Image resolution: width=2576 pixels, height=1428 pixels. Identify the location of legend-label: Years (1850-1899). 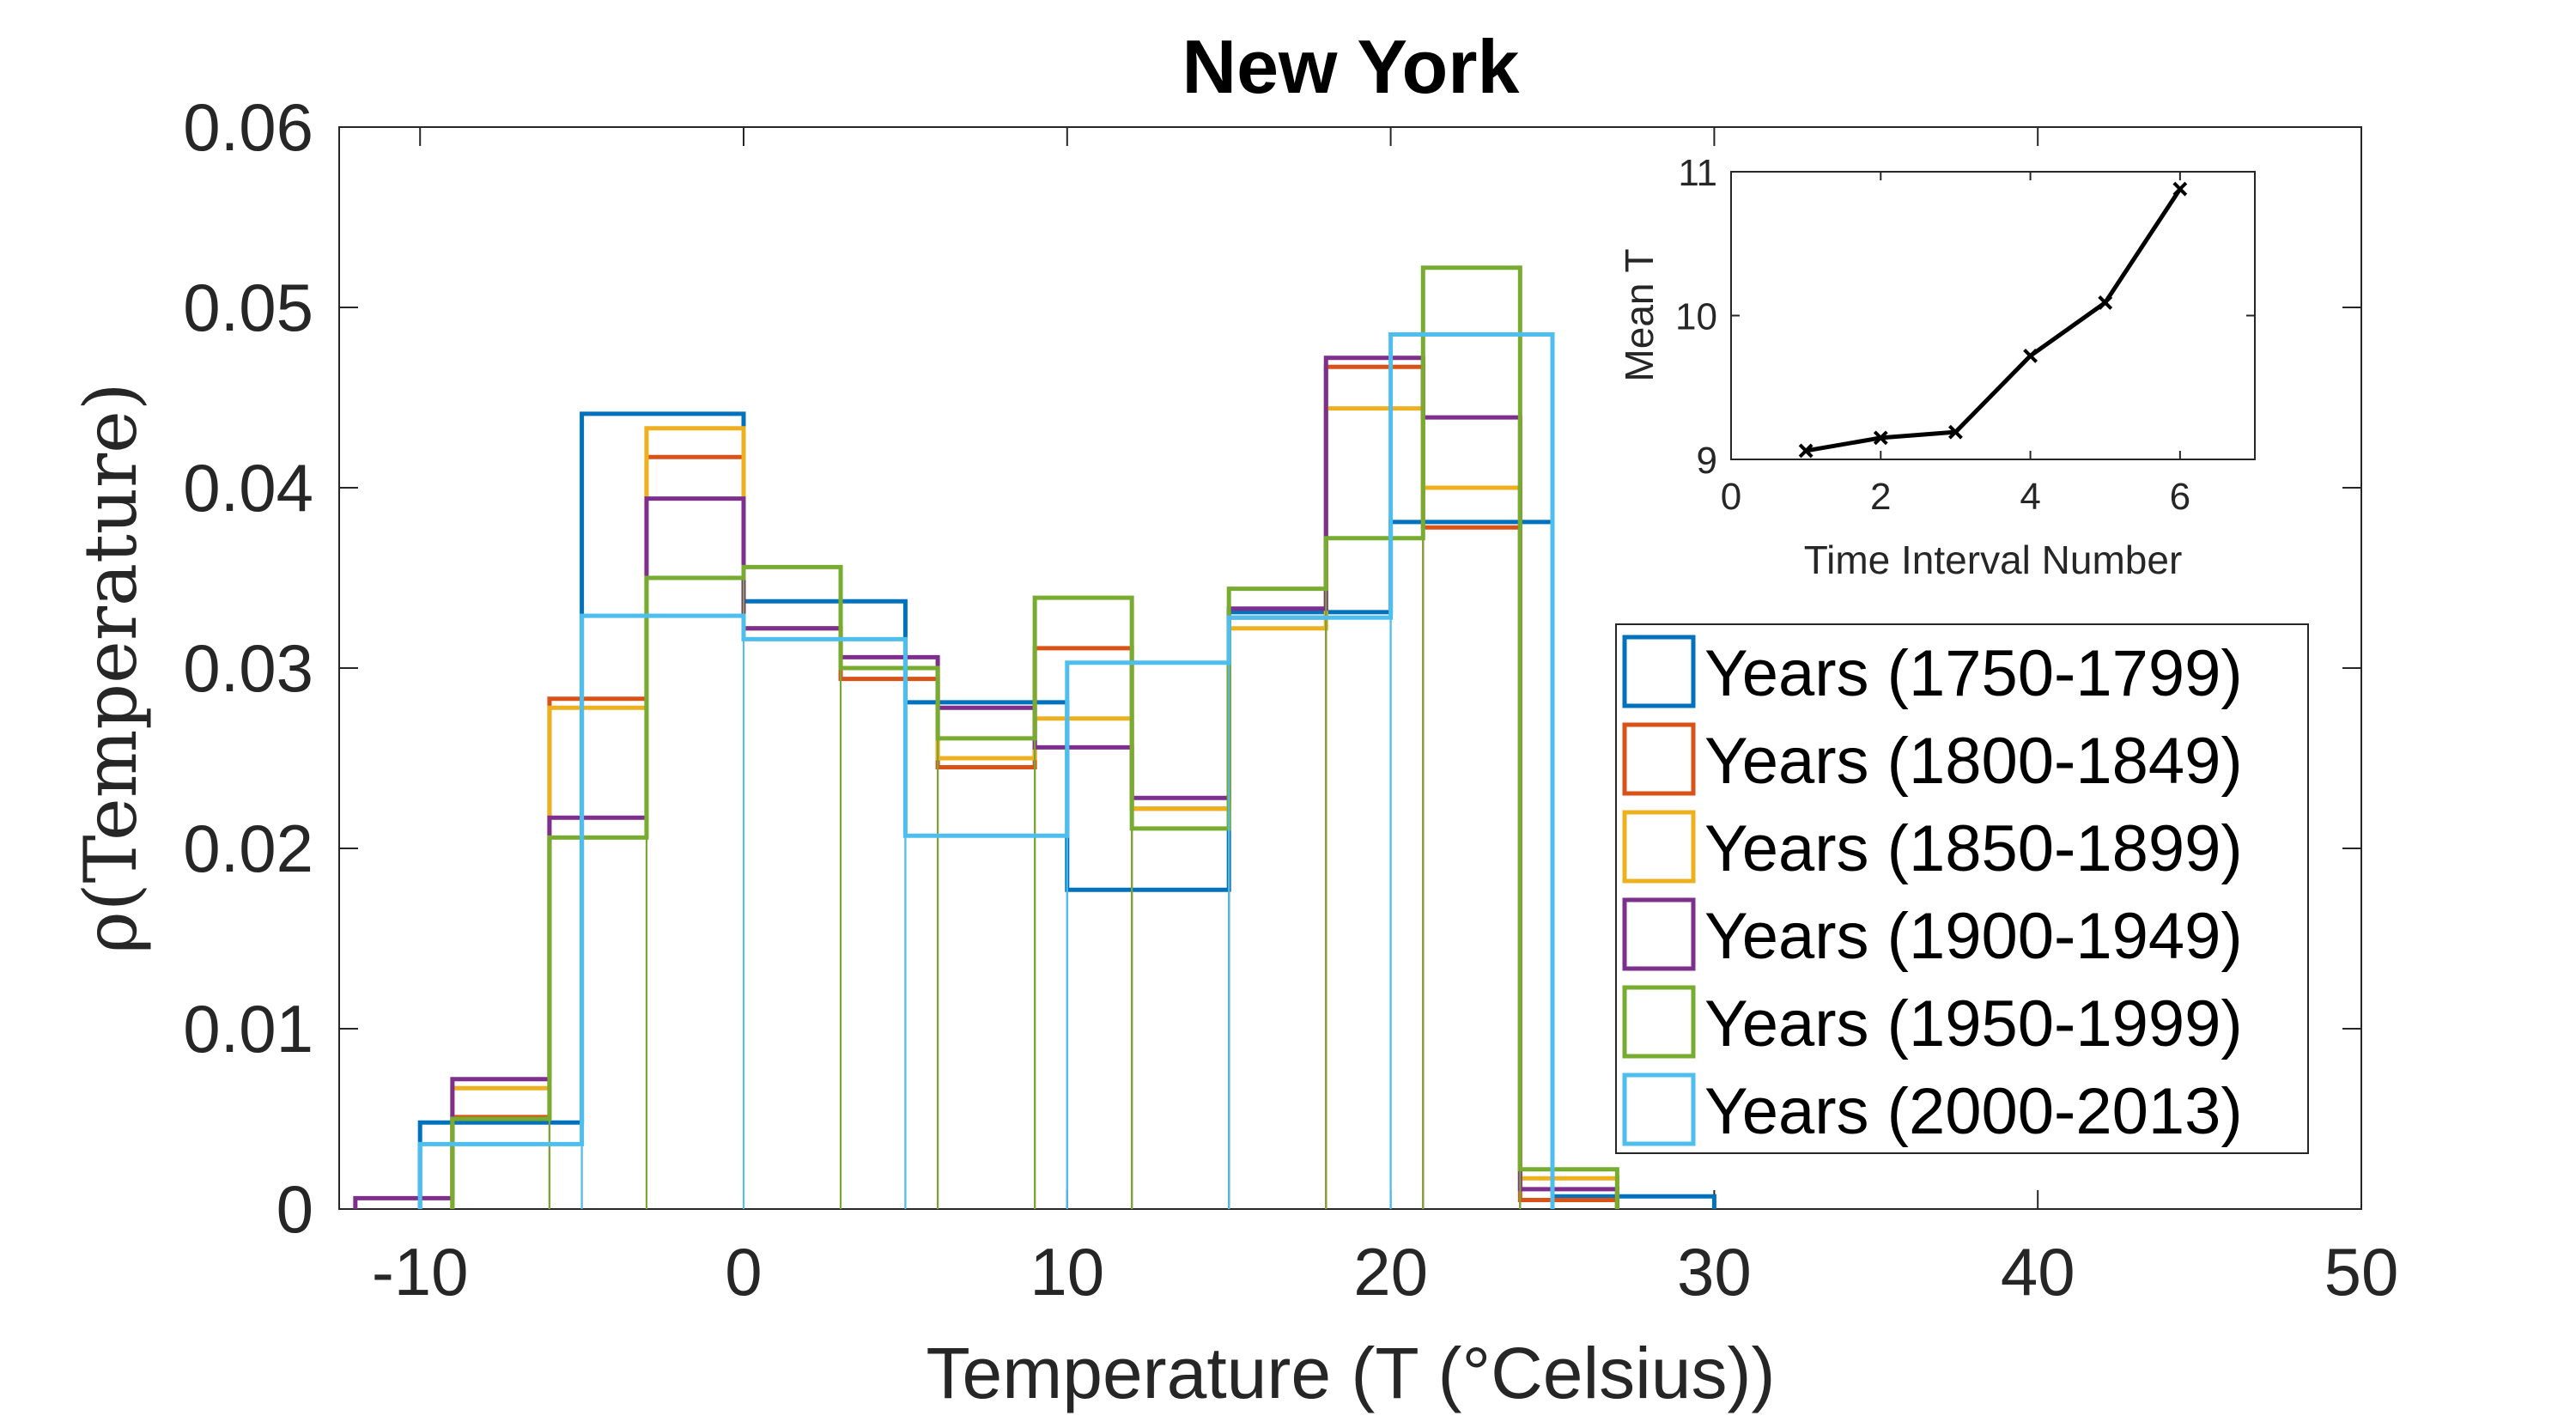
(1974, 849).